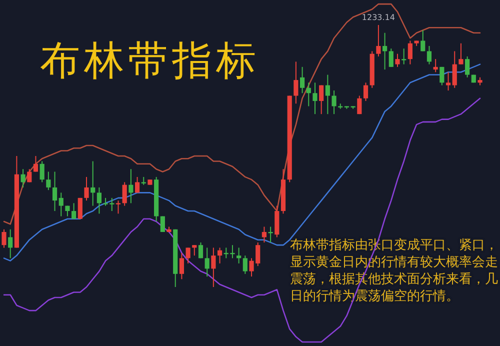 The width and height of the screenshot is (500, 346). I want to click on text: 1233.14, so click(378, 17).